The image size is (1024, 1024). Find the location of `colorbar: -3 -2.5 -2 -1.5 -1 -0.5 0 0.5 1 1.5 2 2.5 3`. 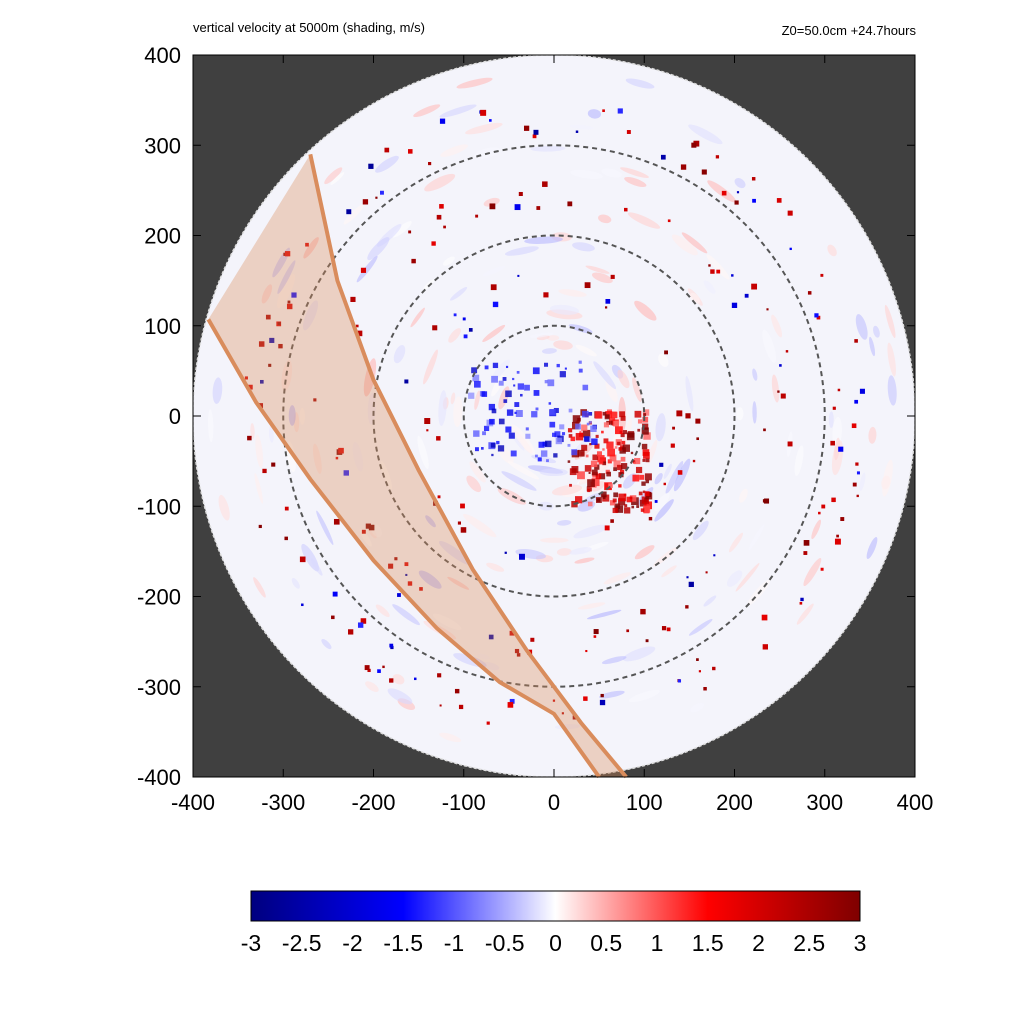

colorbar: -3 -2.5 -2 -1.5 -1 -0.5 0 0.5 1 1.5 2 2.5 3 is located at coordinates (553, 923).